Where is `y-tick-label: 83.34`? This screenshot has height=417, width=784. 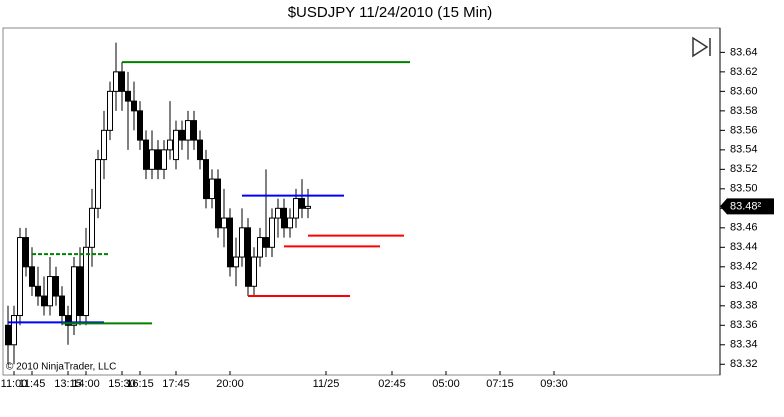
y-tick-label: 83.34 is located at coordinates (744, 345).